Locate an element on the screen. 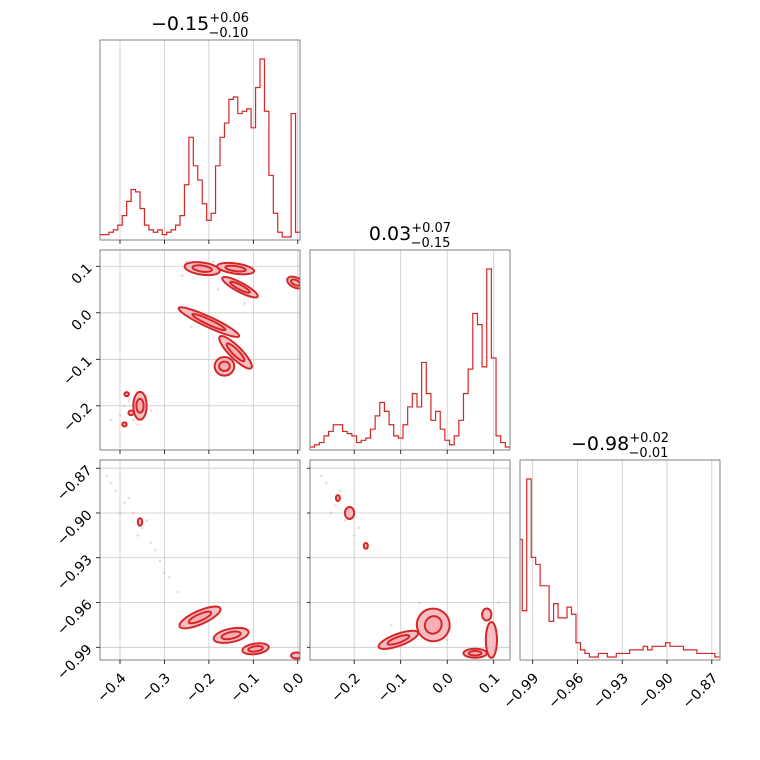  y-tick-label: −0.90 is located at coordinates (75, 528).